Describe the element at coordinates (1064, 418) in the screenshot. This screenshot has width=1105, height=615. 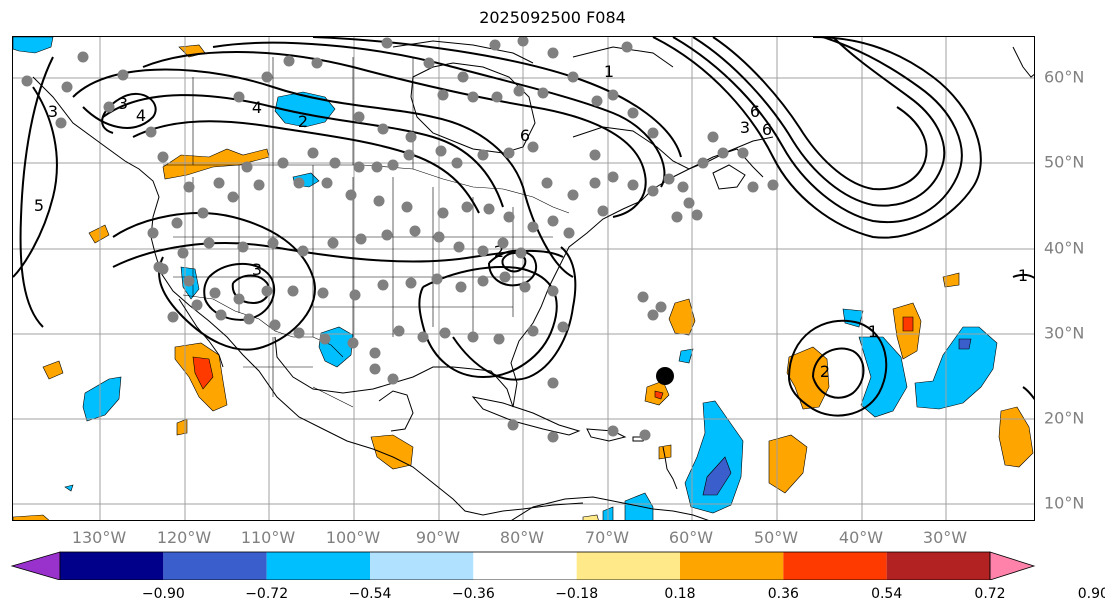
I see `latitude-label: 20°N` at that location.